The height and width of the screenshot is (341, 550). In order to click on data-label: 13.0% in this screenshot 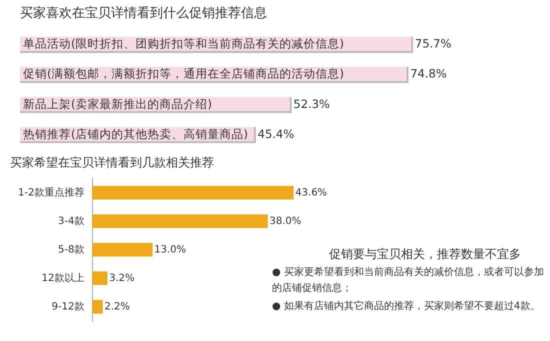, I will do `click(170, 250)`.